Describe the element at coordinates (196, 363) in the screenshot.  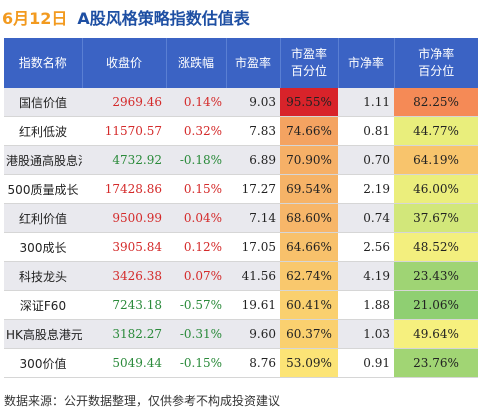
I see `cell-change: -0.15%` at that location.